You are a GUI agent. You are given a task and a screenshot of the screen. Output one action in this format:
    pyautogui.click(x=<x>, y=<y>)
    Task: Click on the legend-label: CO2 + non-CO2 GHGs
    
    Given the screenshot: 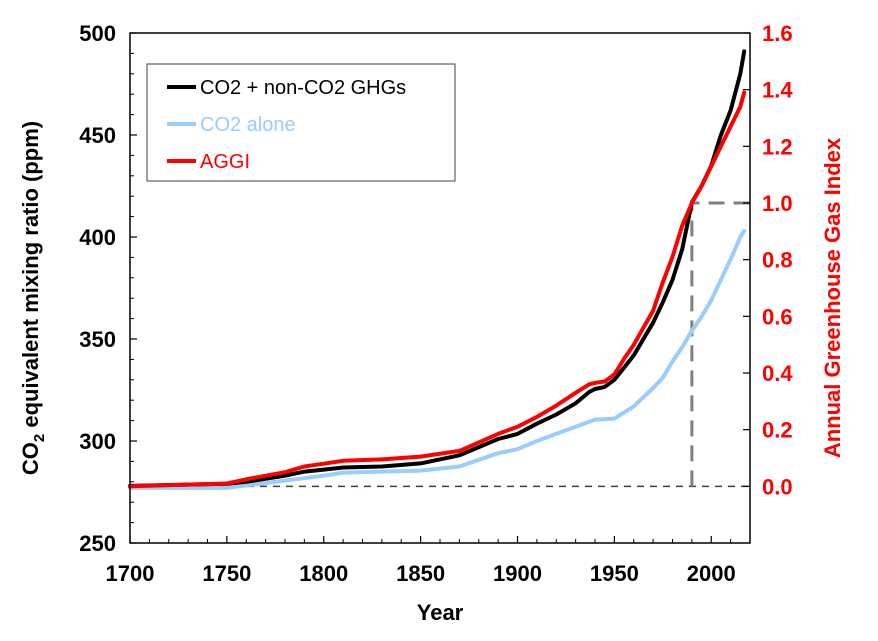 What is the action you would take?
    pyautogui.click(x=303, y=88)
    